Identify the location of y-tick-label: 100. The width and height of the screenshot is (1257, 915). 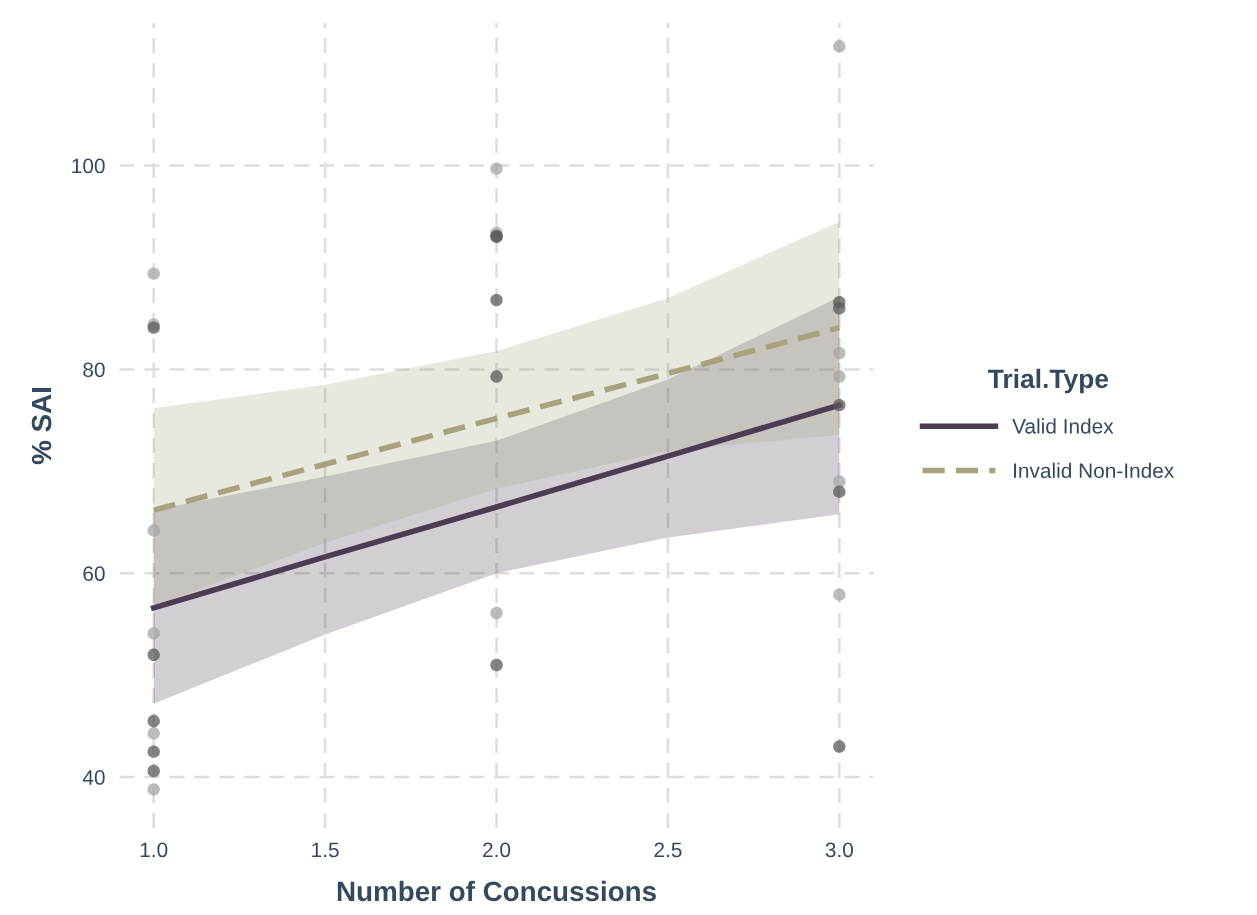
(88, 166).